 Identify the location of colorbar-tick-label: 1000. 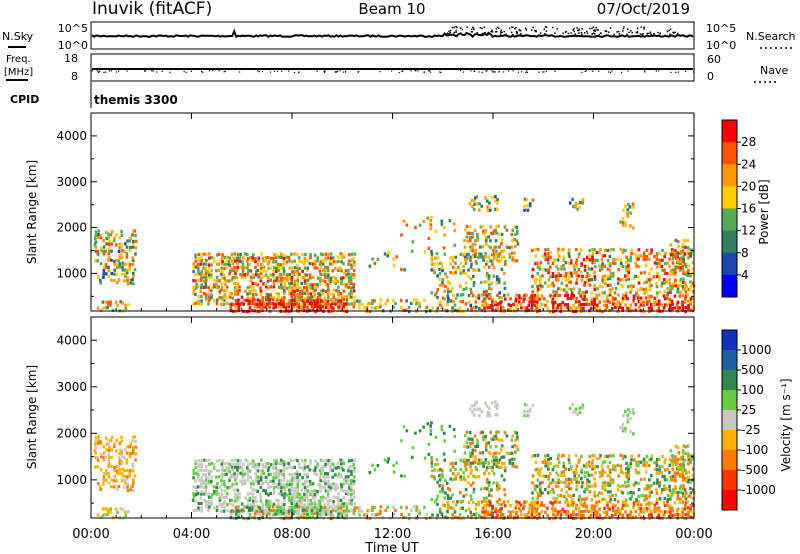
(756, 350).